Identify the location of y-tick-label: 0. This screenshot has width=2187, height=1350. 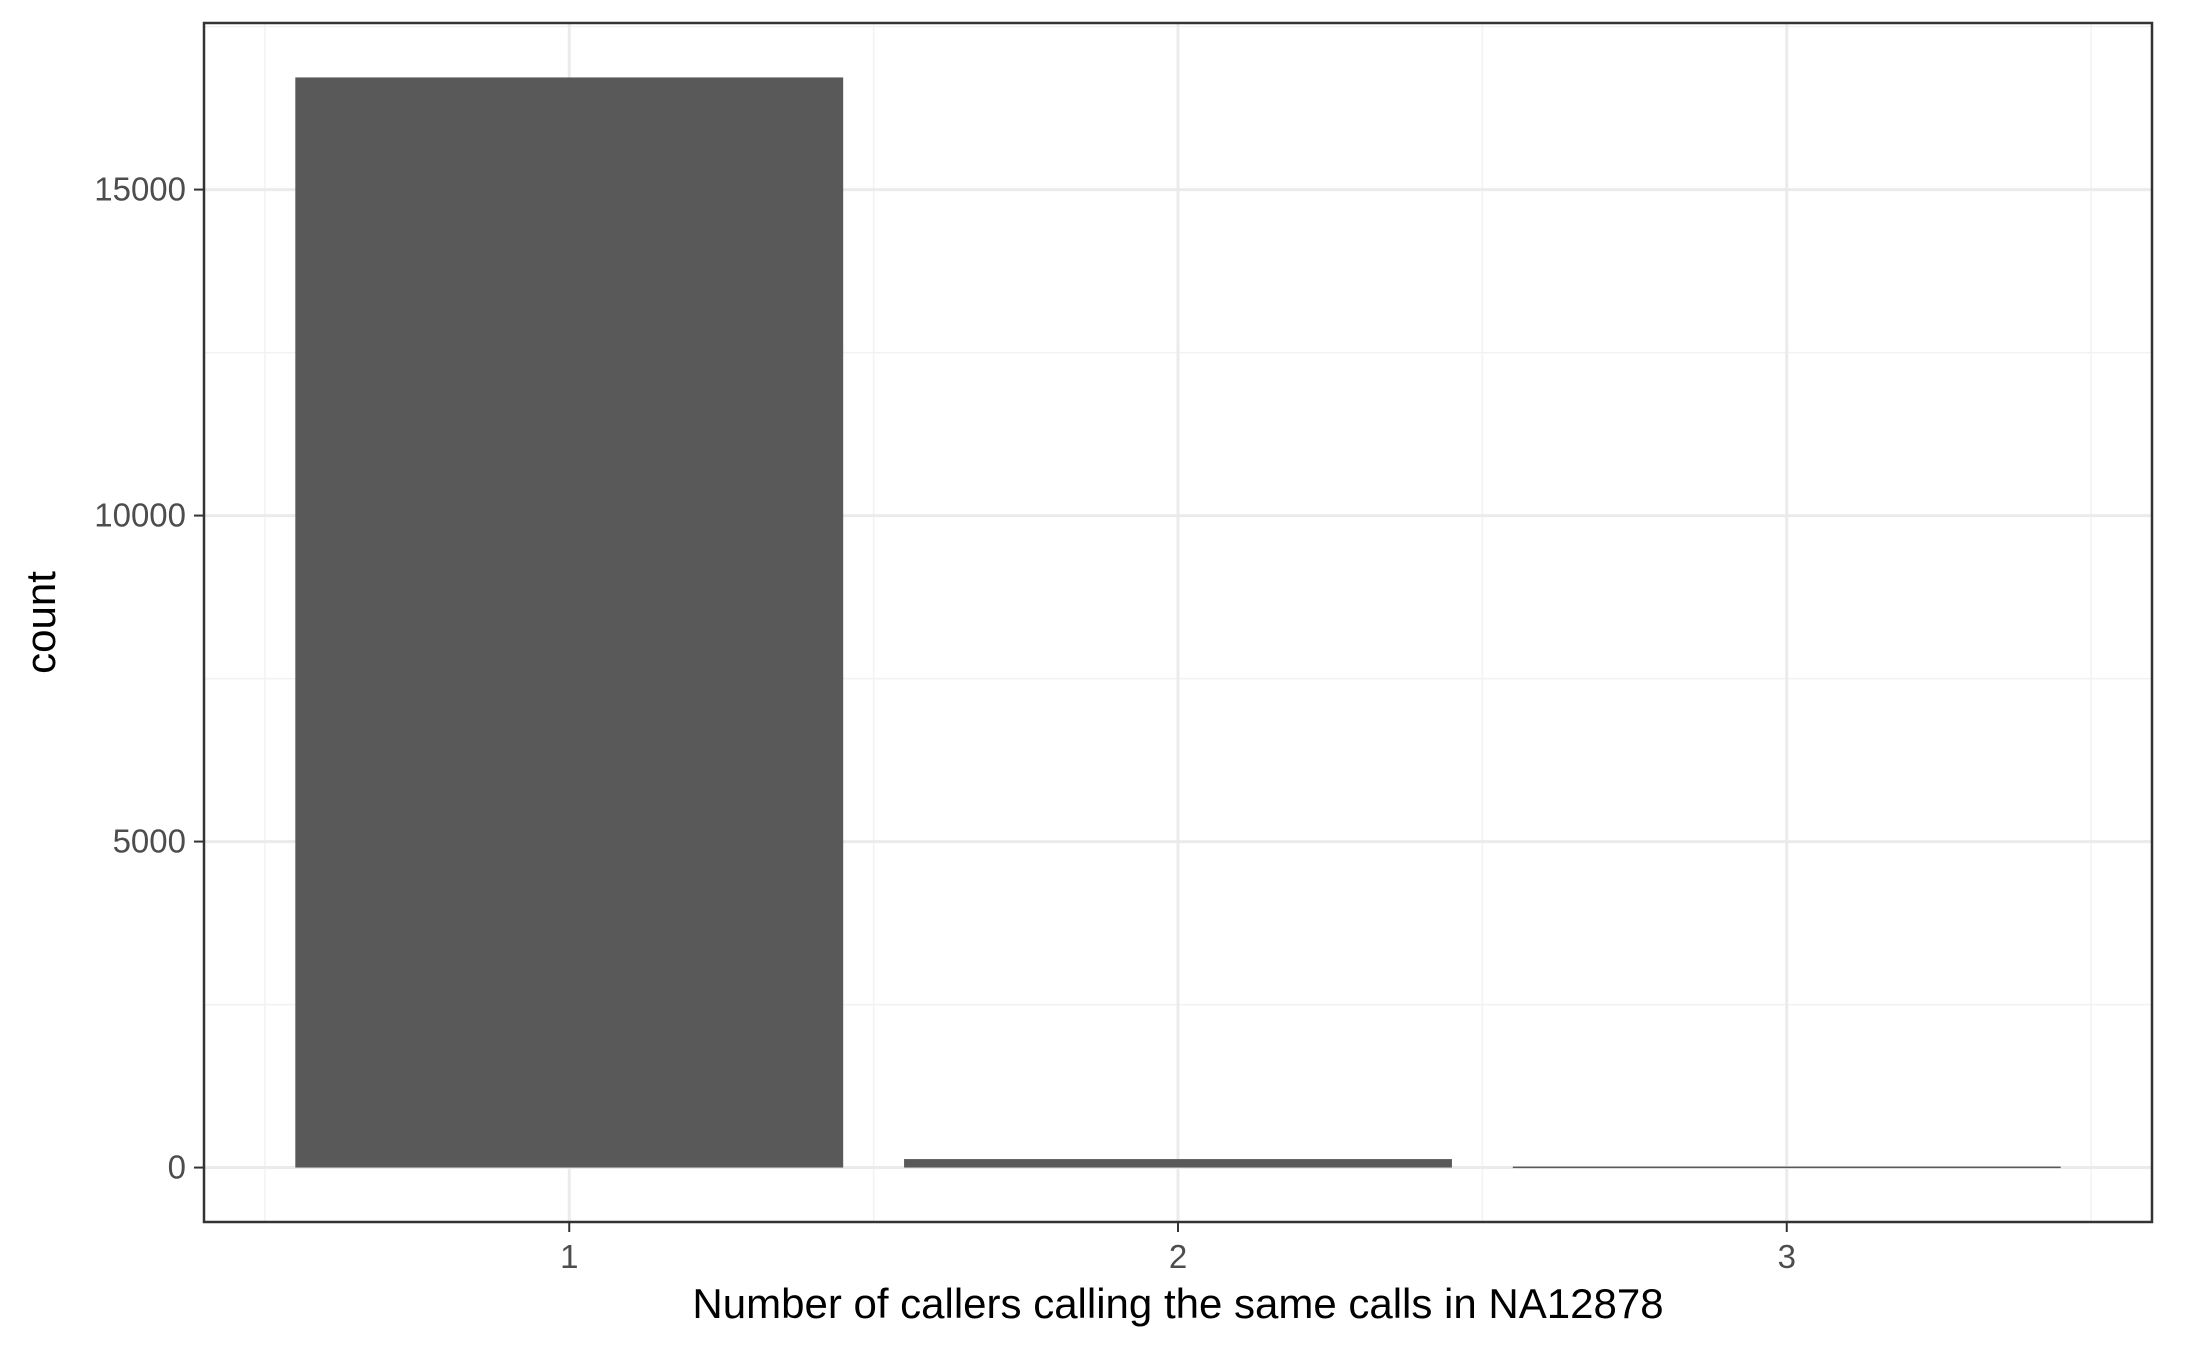
(177, 1167).